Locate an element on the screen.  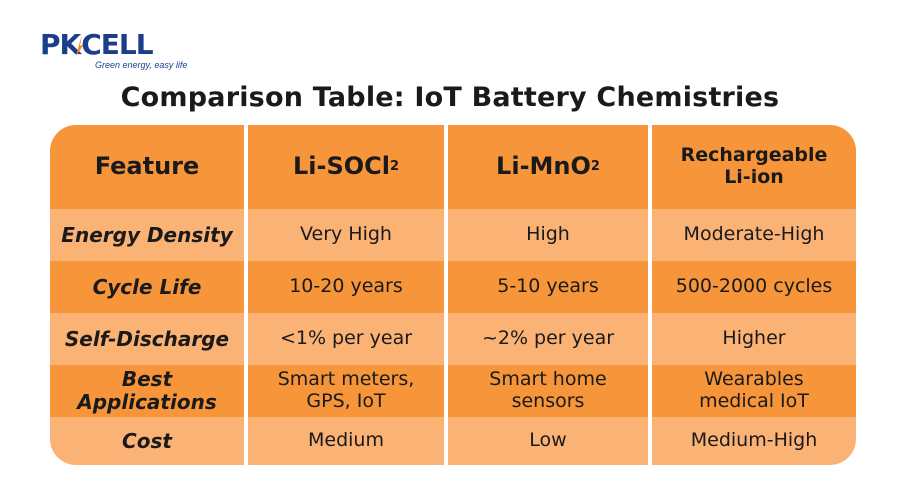
table-cell: Medium is located at coordinates (348, 441).